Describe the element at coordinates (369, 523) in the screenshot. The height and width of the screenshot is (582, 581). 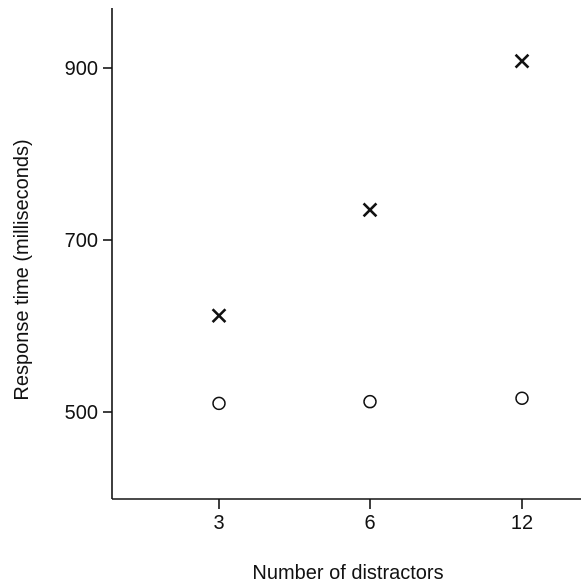
I see `x-tick-label-6: 6` at that location.